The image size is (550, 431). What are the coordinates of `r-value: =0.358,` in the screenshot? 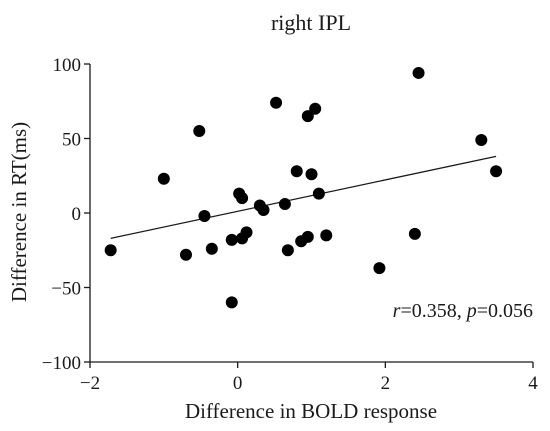 It's located at (433, 311).